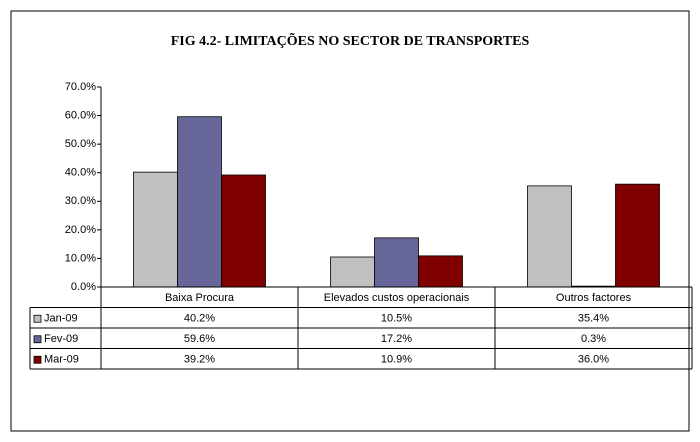 The width and height of the screenshot is (700, 442). I want to click on y-tick-label: 10.0%, so click(80, 258).